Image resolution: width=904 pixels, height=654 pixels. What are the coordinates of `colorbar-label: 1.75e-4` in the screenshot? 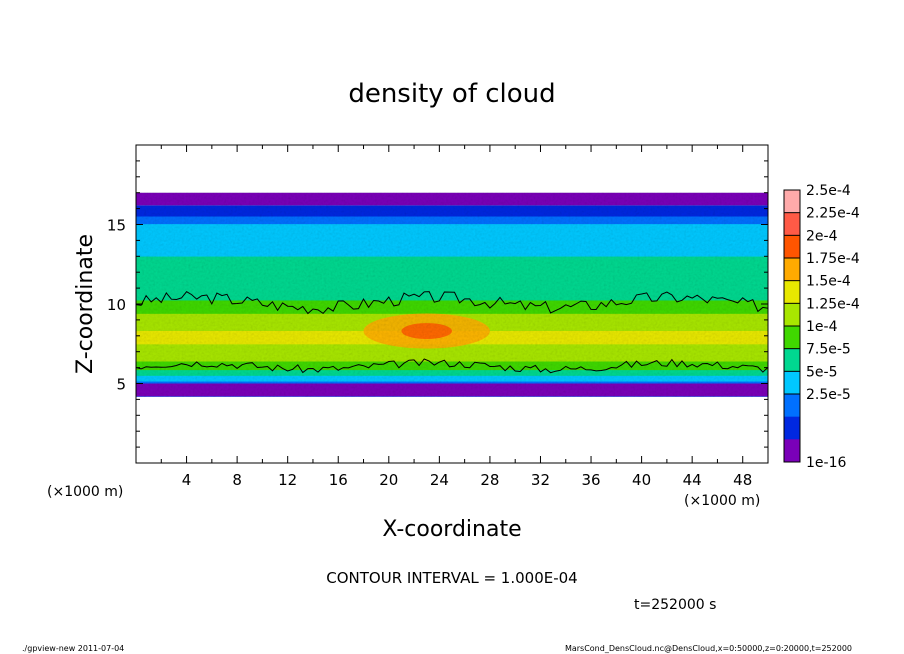 It's located at (833, 259).